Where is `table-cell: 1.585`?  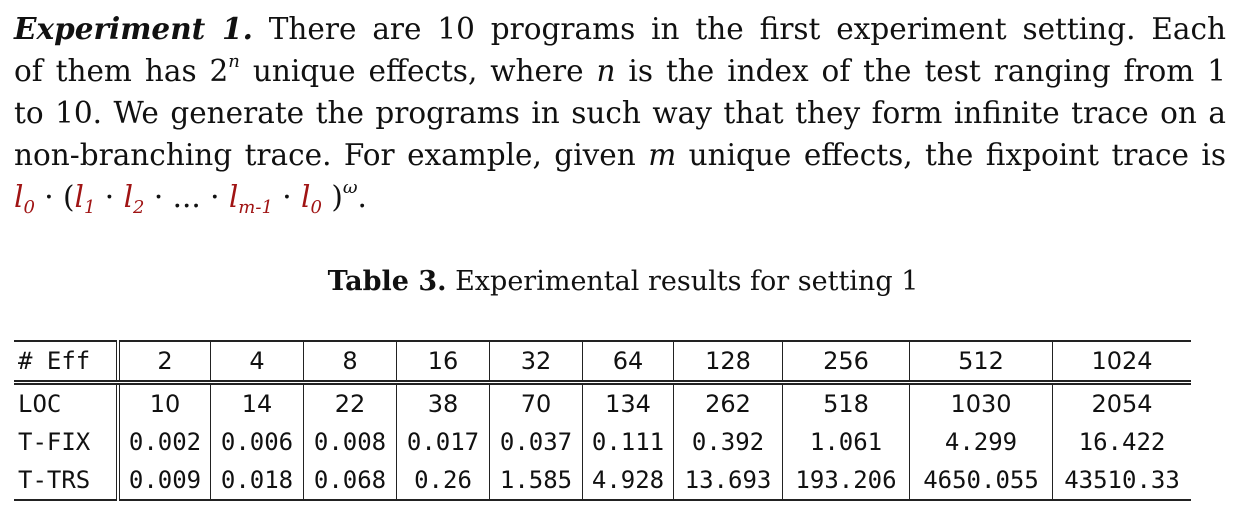
table-cell: 1.585 is located at coordinates (536, 481).